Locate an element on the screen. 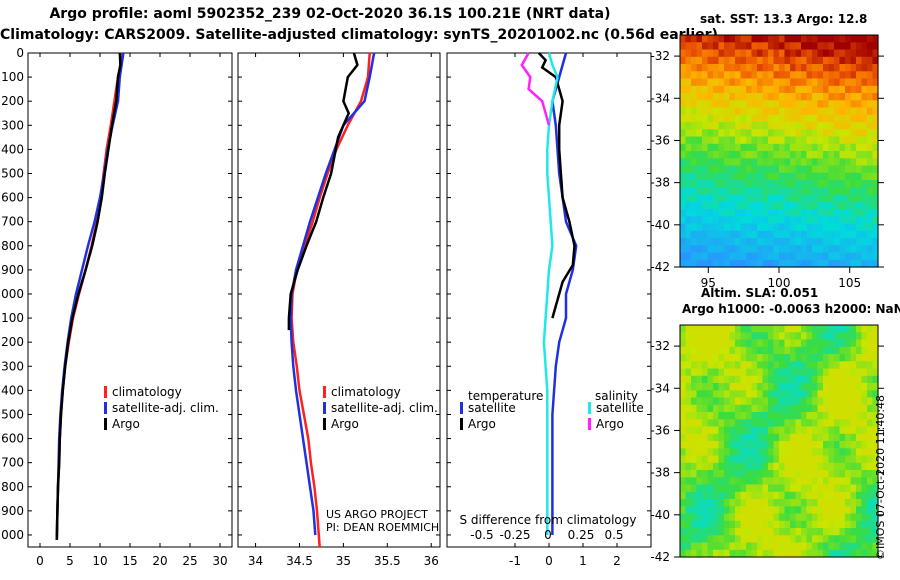 Image resolution: width=900 pixels, height=580 pixels. legend-swatch is located at coordinates (461, 424).